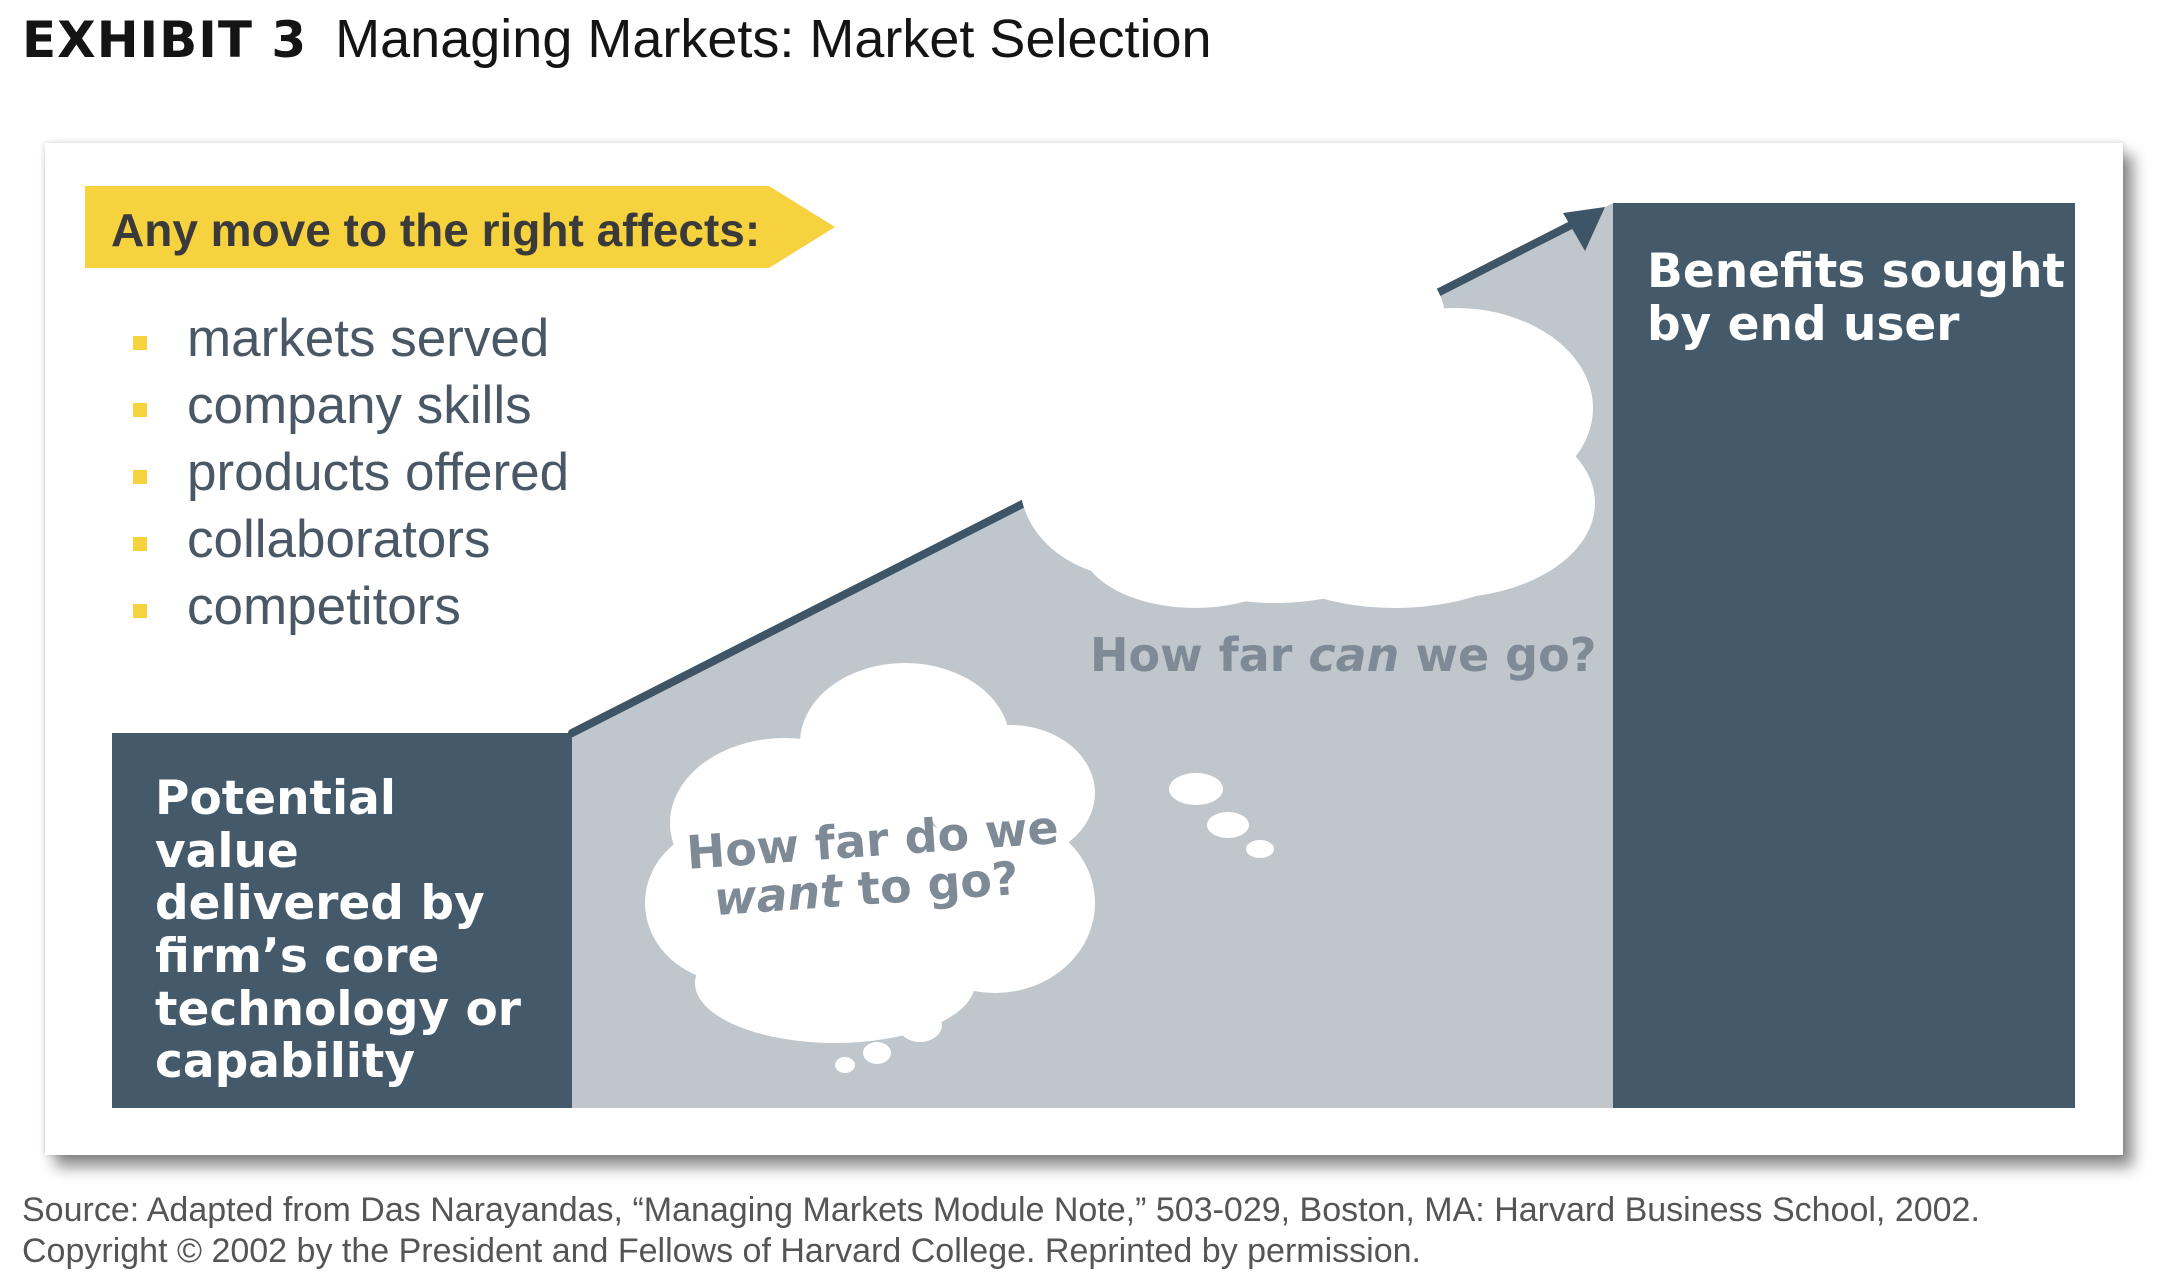 Image resolution: width=2178 pixels, height=1278 pixels. I want to click on cloud-upper-text: How far can we go?, so click(1343, 655).